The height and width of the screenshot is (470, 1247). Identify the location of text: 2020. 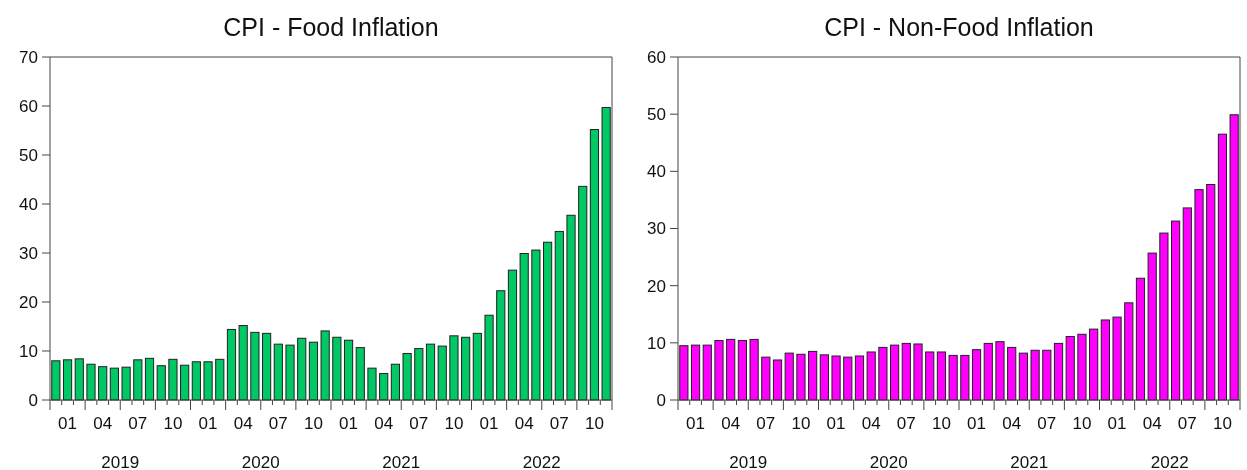
(888, 461).